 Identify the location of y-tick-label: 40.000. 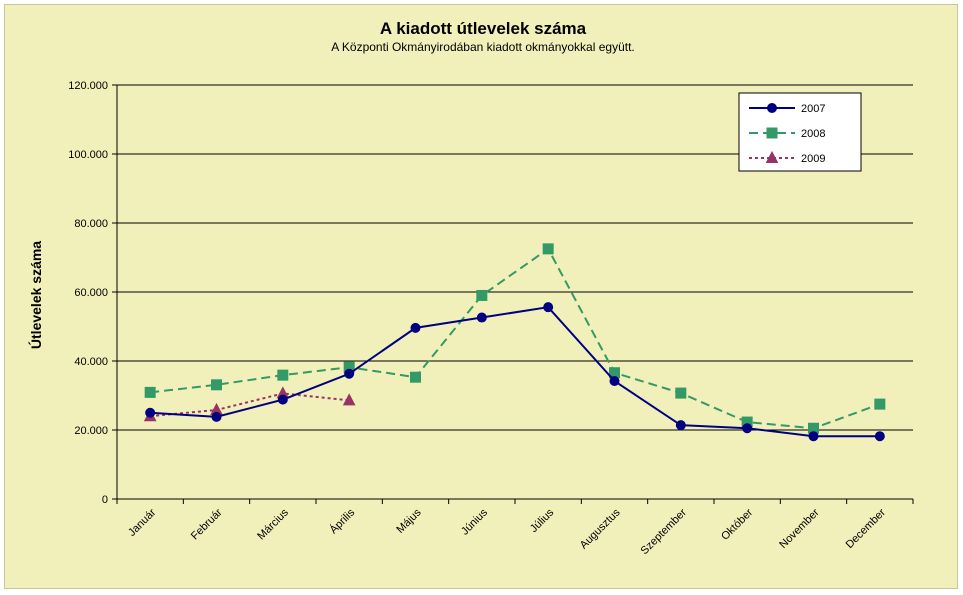
(91, 362).